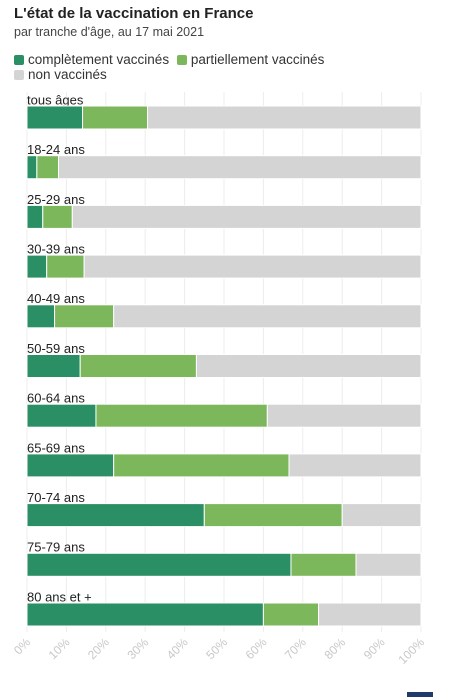 This screenshot has height=697, width=460. What do you see at coordinates (334, 648) in the screenshot?
I see `tick-label: 80%` at bounding box center [334, 648].